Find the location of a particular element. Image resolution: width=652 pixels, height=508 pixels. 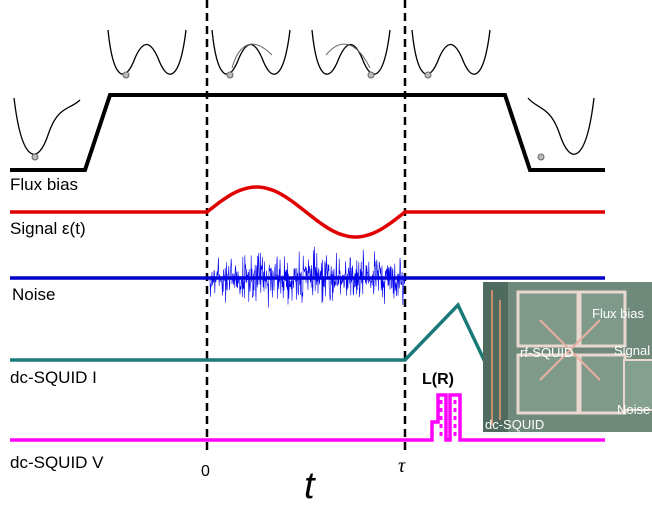

squid-current-label: dc-SQUID I is located at coordinates (53, 377).